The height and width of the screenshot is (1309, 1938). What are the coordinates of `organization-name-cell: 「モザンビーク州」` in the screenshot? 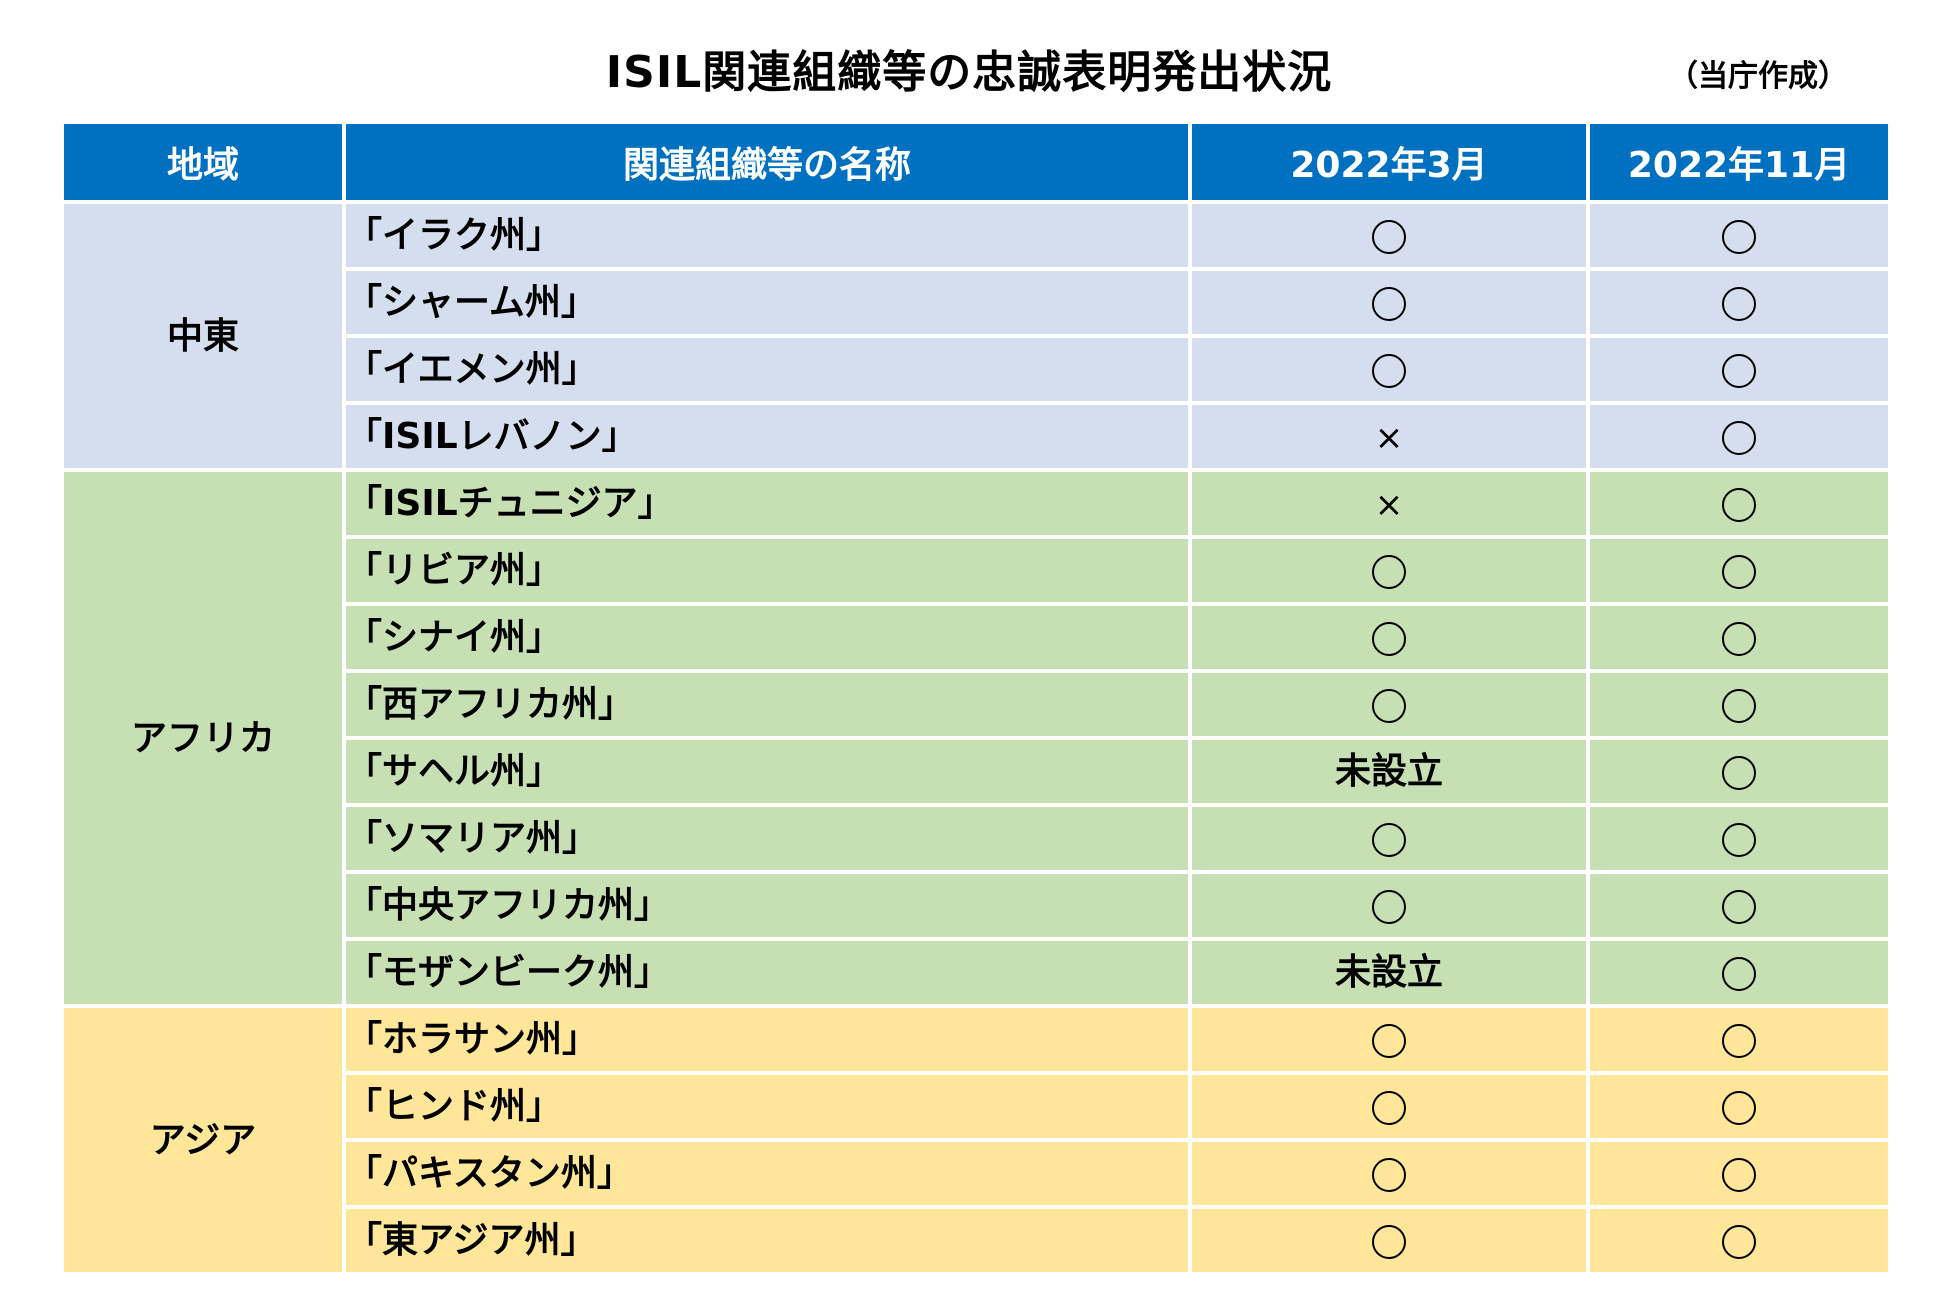 It's located at (767, 972).